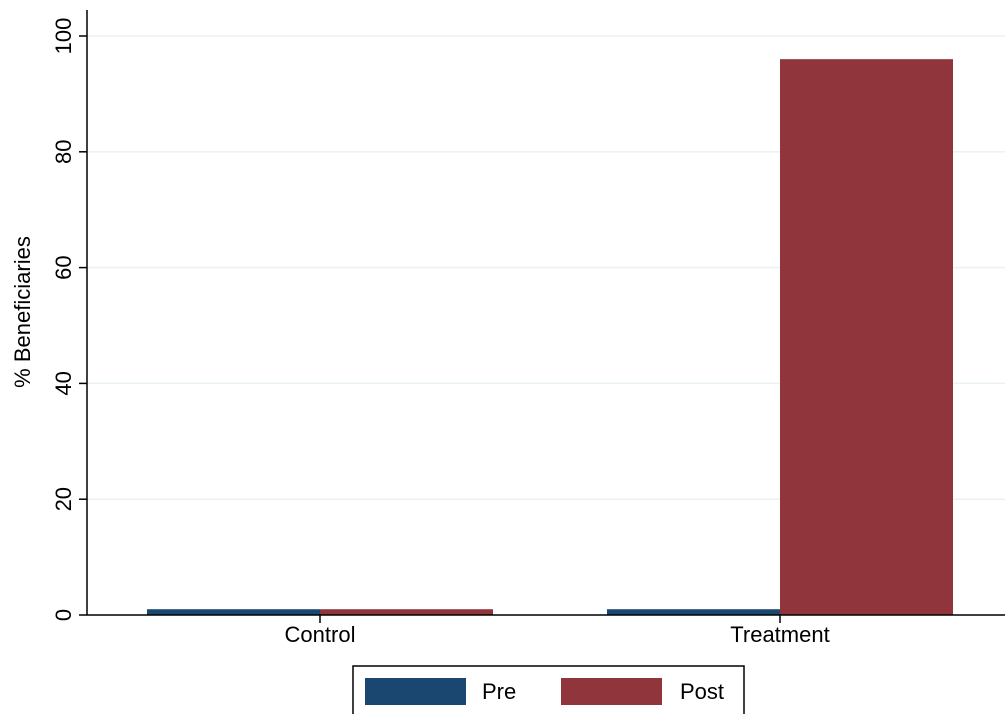 The height and width of the screenshot is (714, 1005). What do you see at coordinates (779, 634) in the screenshot?
I see `x-tick-label: Treatment` at bounding box center [779, 634].